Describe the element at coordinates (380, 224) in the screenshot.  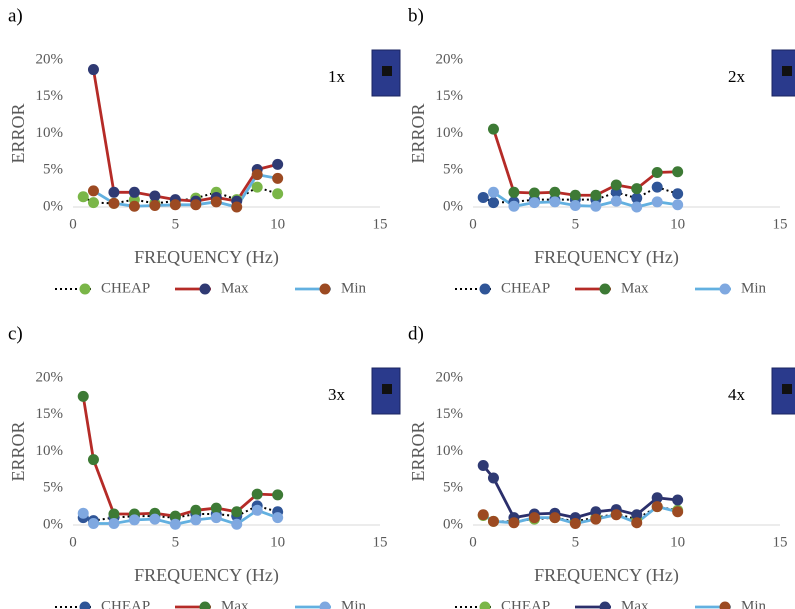
I see `x-tick-label: 15` at that location.